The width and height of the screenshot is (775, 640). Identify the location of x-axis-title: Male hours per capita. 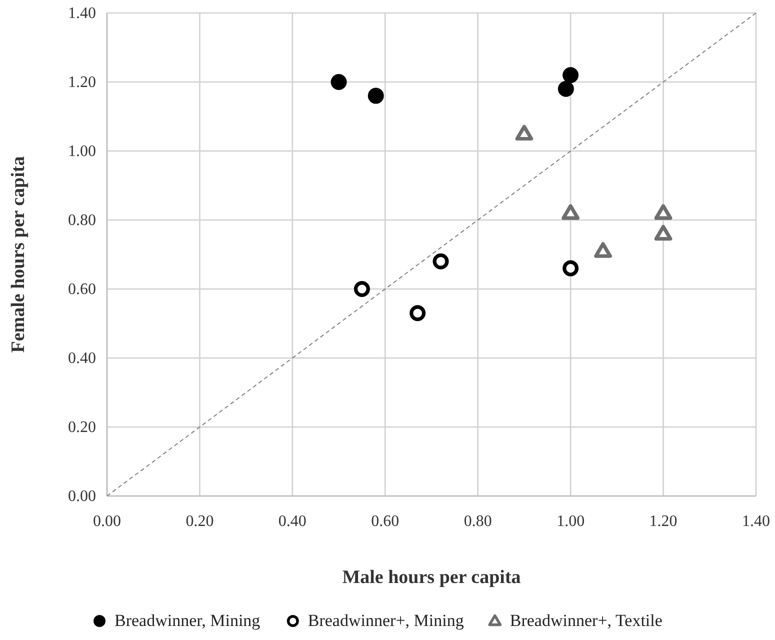
(432, 577).